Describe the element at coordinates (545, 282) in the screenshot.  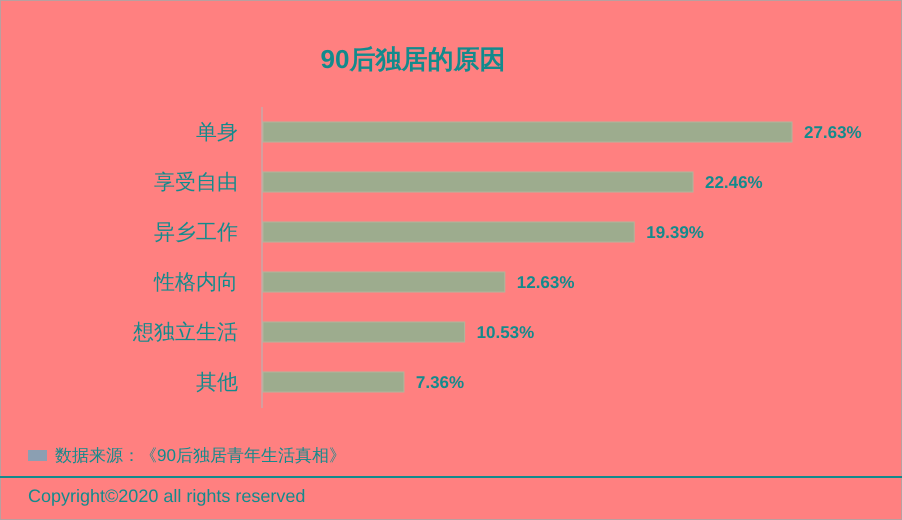
I see `data-label: 12.63%` at that location.